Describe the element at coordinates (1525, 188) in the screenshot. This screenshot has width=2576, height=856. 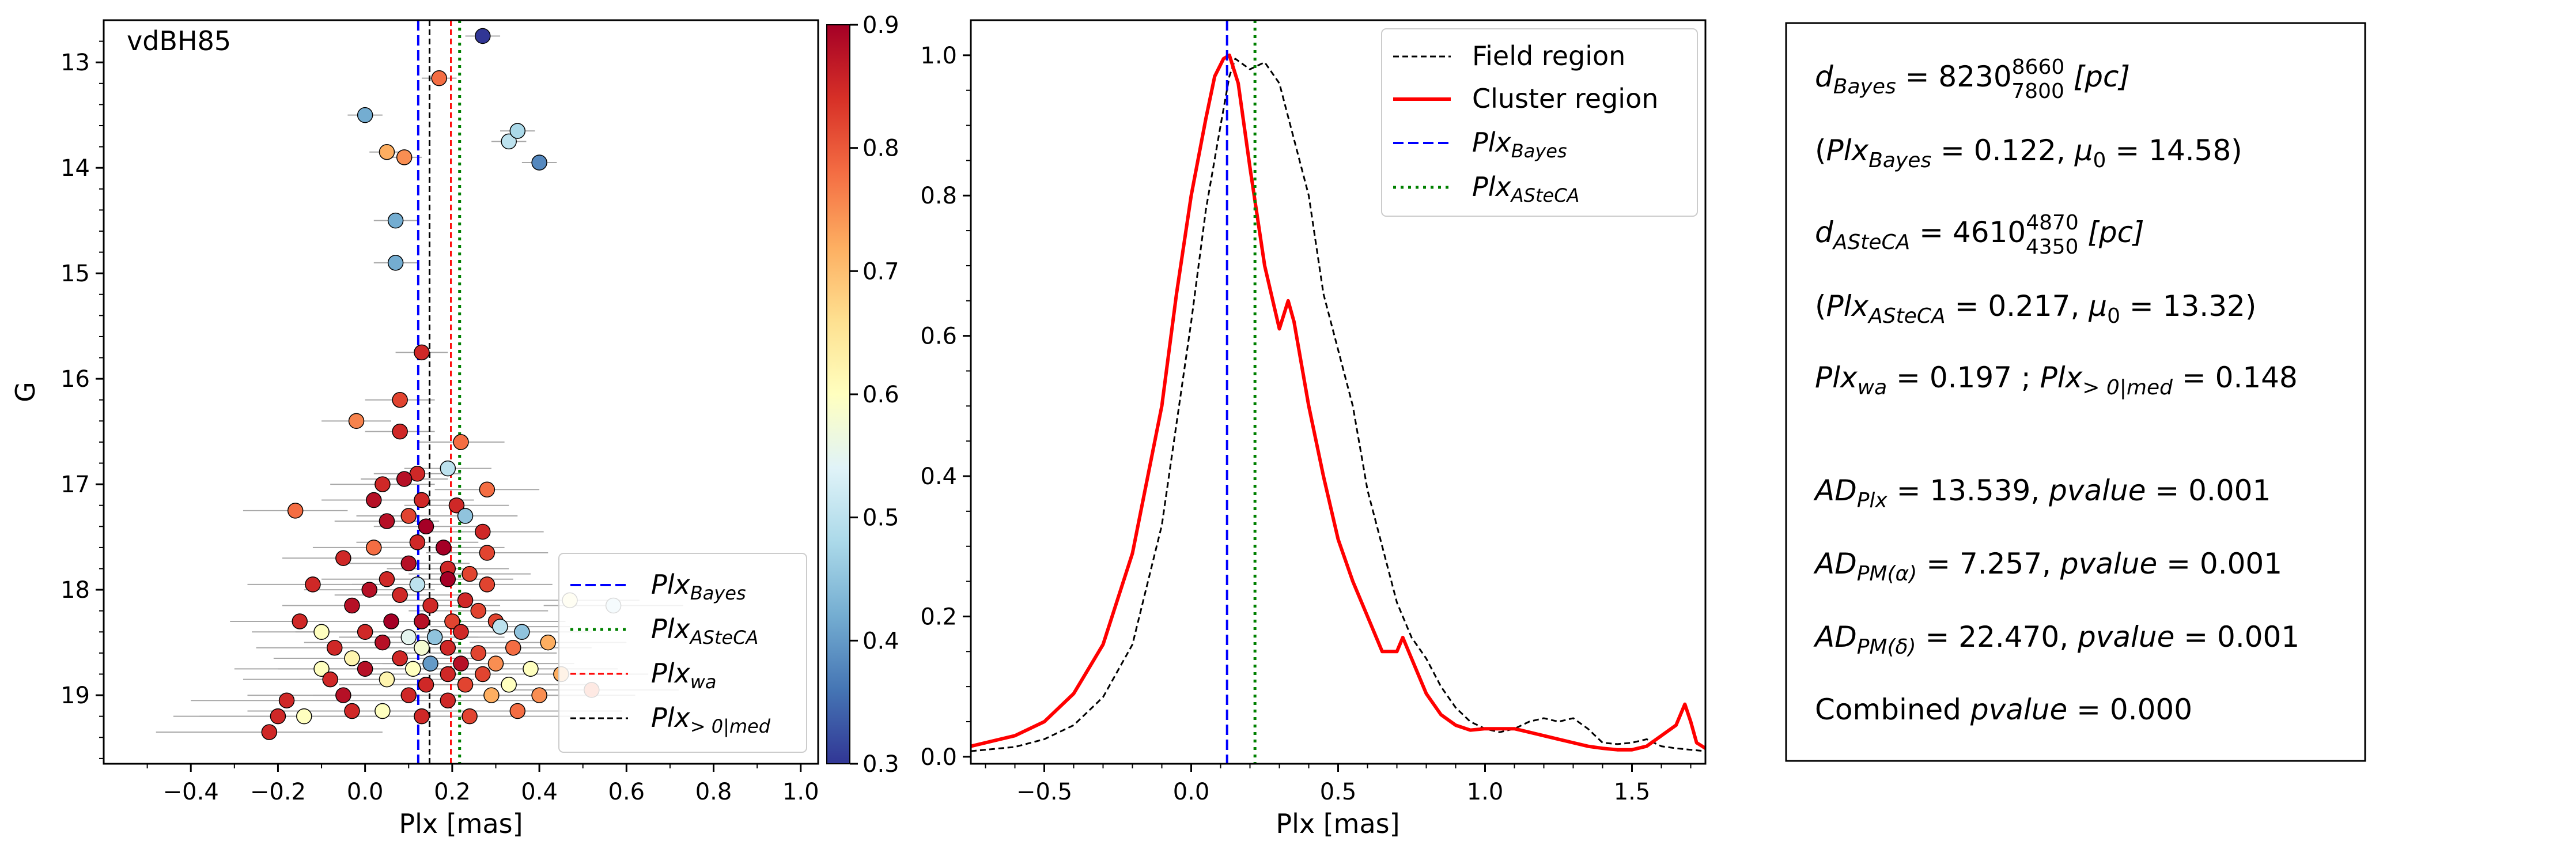
I see `legend-label-mid-plx-asteca: PlxASteCA` at that location.